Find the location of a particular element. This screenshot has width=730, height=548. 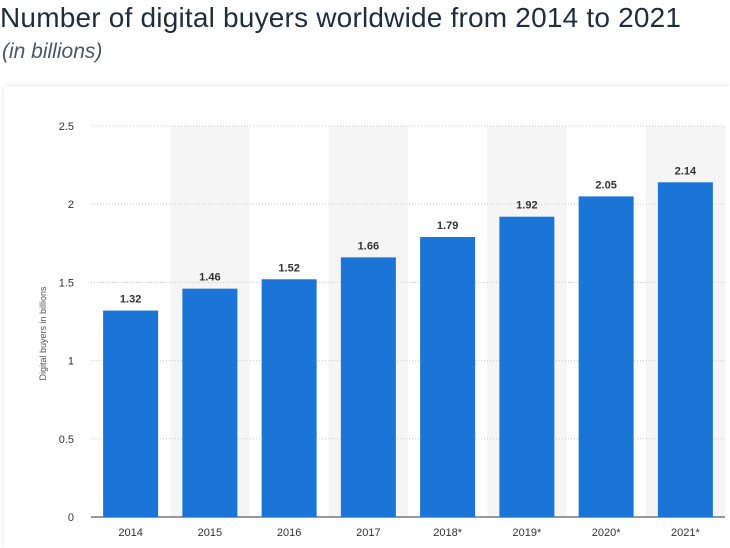

y-tick-label: 0.5 is located at coordinates (66, 440).